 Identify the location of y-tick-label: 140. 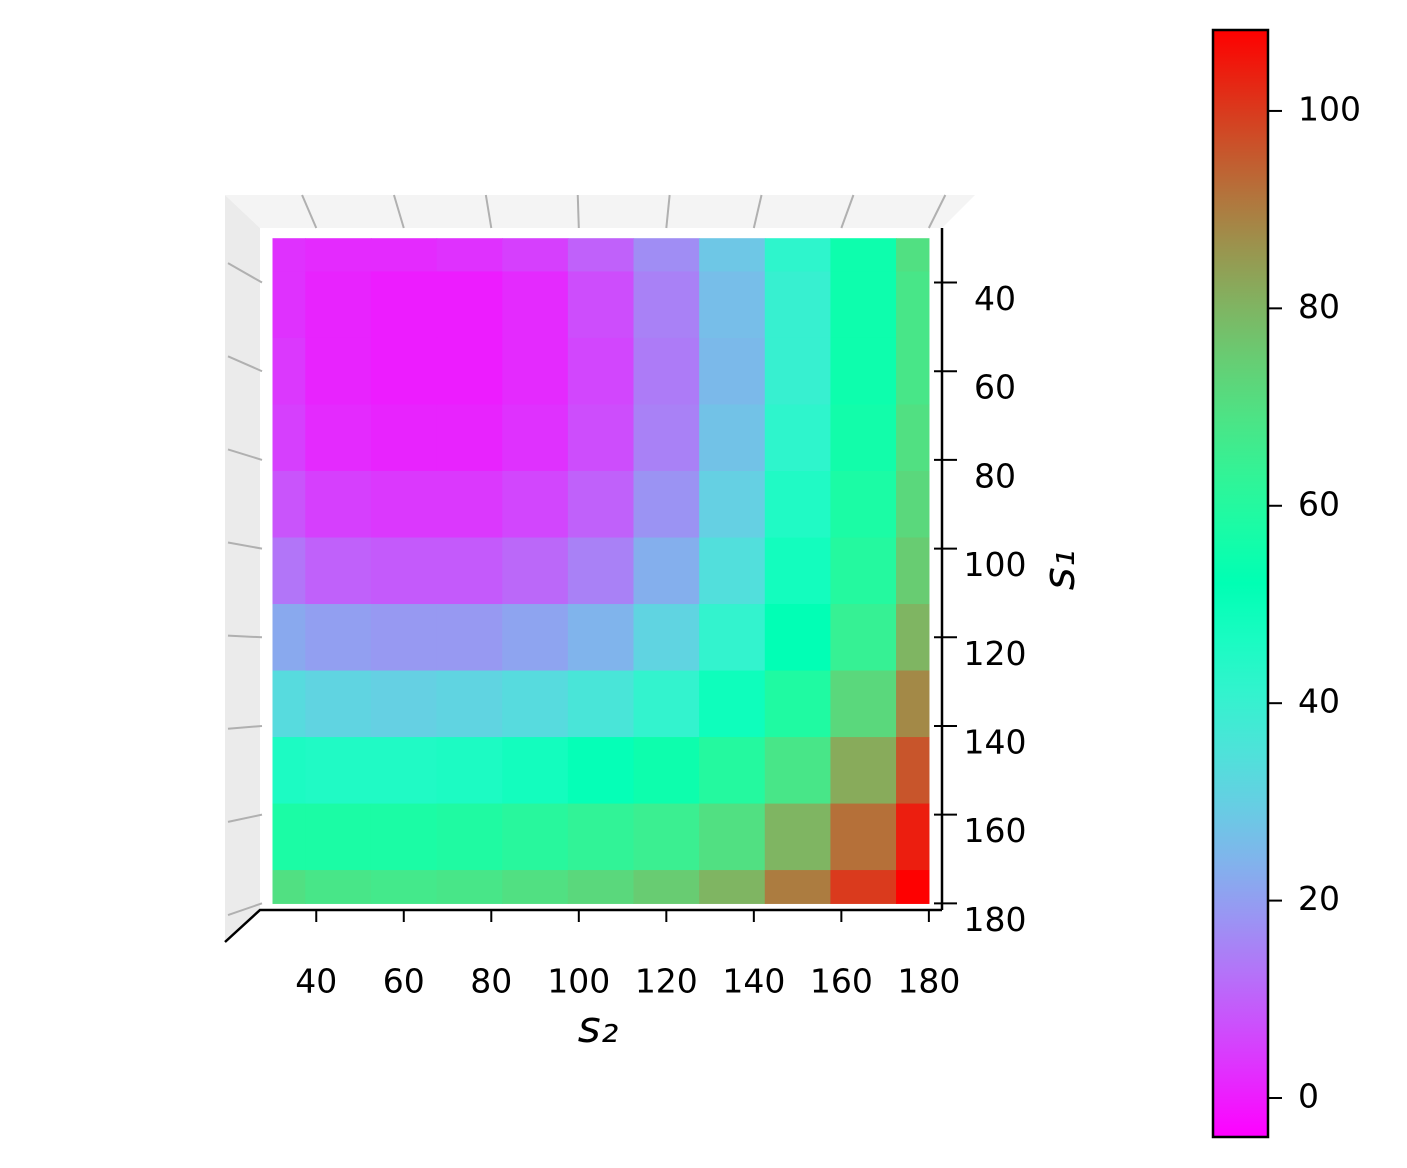
(995, 741).